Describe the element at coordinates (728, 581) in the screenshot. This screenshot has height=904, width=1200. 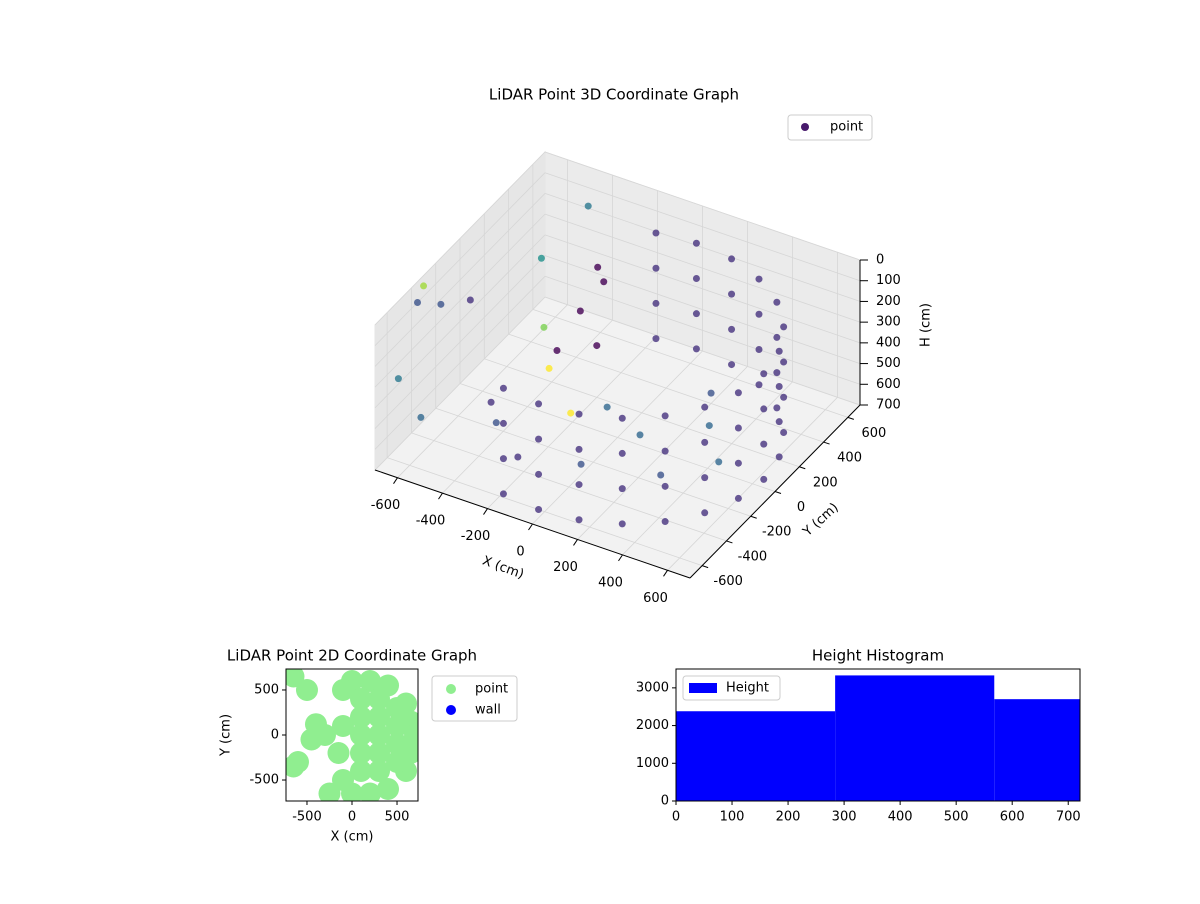
I see `y-tick-label: -600` at that location.